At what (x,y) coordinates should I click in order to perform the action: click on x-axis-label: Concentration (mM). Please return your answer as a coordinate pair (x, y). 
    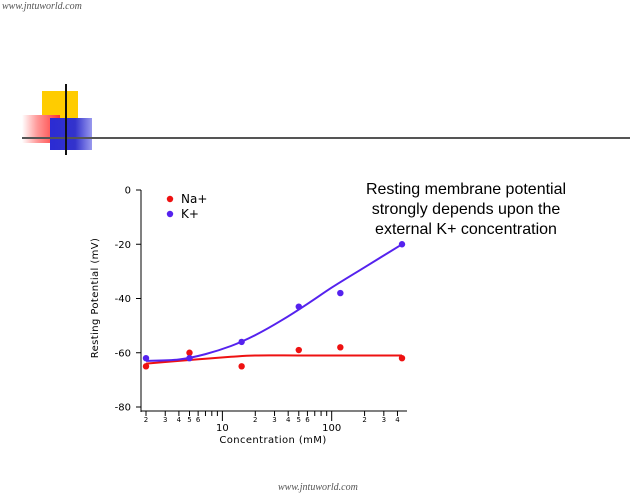
    Looking at the image, I should click on (272, 440).